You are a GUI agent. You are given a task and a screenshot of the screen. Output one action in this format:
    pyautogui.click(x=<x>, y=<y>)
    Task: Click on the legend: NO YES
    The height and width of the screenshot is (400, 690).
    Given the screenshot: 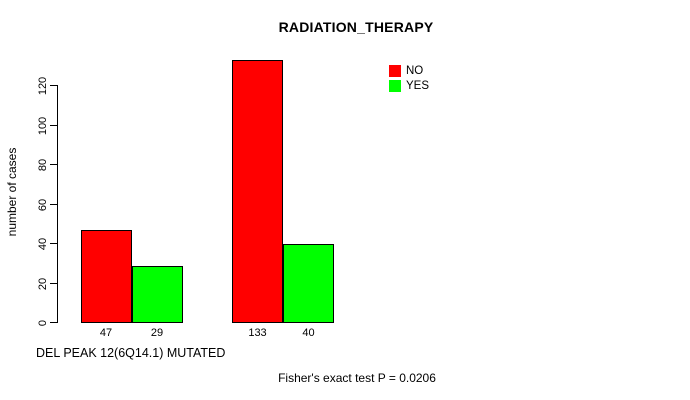 What is the action you would take?
    pyautogui.click(x=409, y=79)
    